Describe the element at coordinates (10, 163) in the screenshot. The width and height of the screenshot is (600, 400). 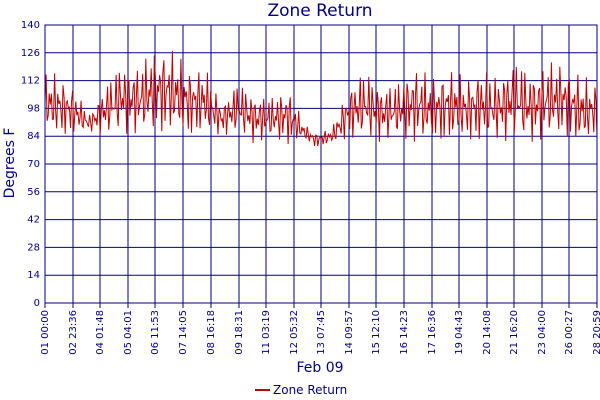
I see `y-axis-label: Degrees F` at that location.